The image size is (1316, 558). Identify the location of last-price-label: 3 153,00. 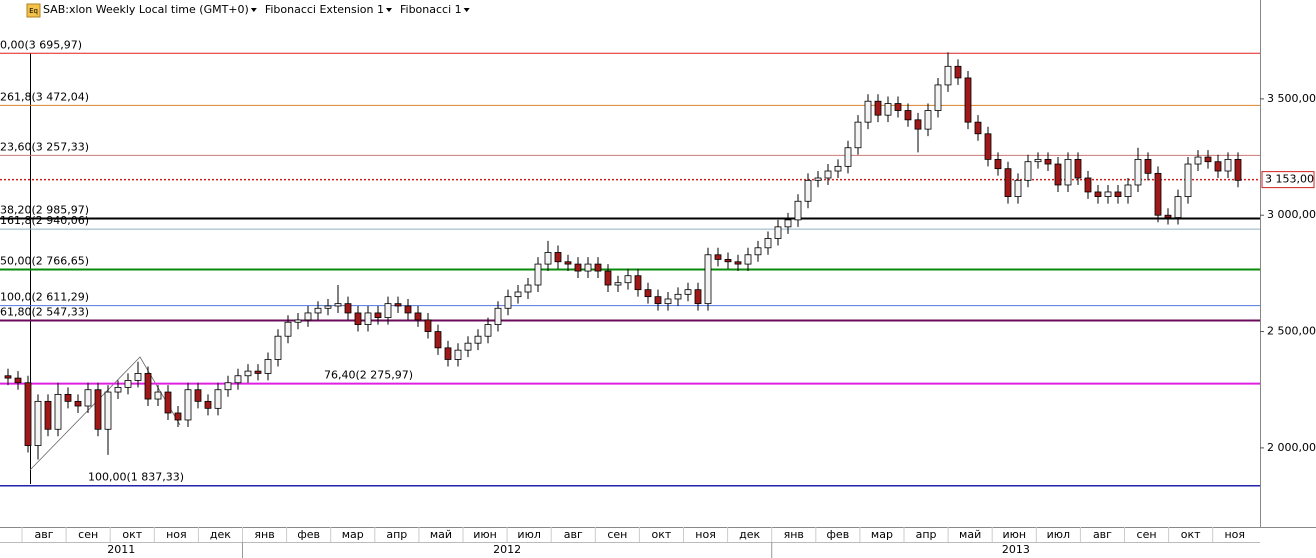
(1289, 179).